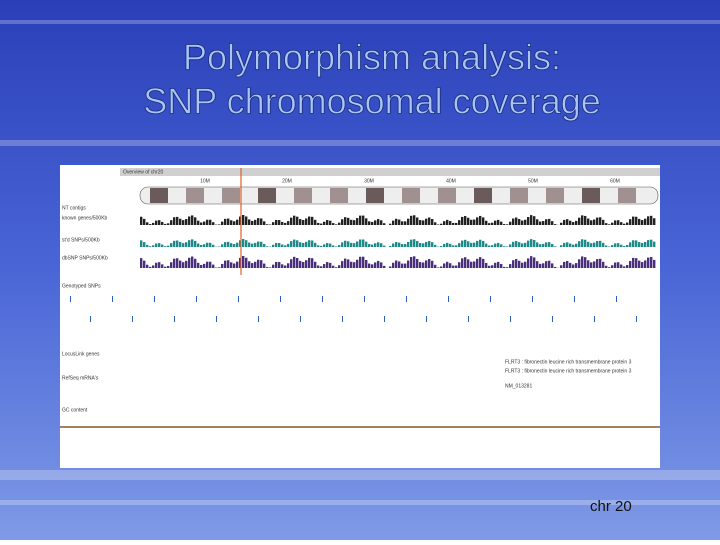 This screenshot has height=545, width=720. What do you see at coordinates (518, 386) in the screenshot?
I see `annotation: NM_013281` at bounding box center [518, 386].